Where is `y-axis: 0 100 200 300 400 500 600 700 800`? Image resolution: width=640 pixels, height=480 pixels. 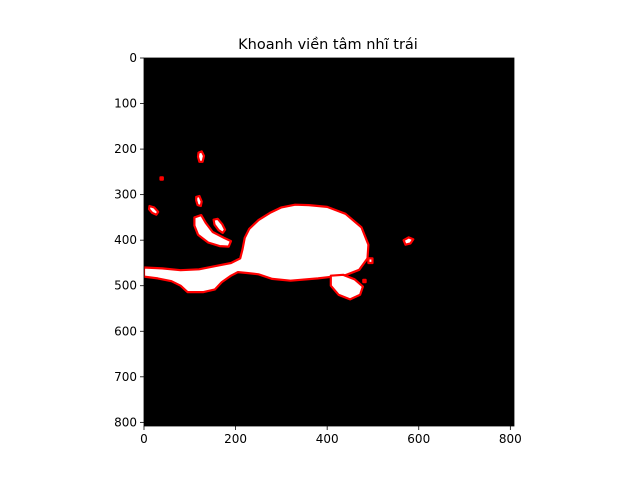 y-axis: 0 100 200 300 400 500 600 700 800 is located at coordinates (129, 240).